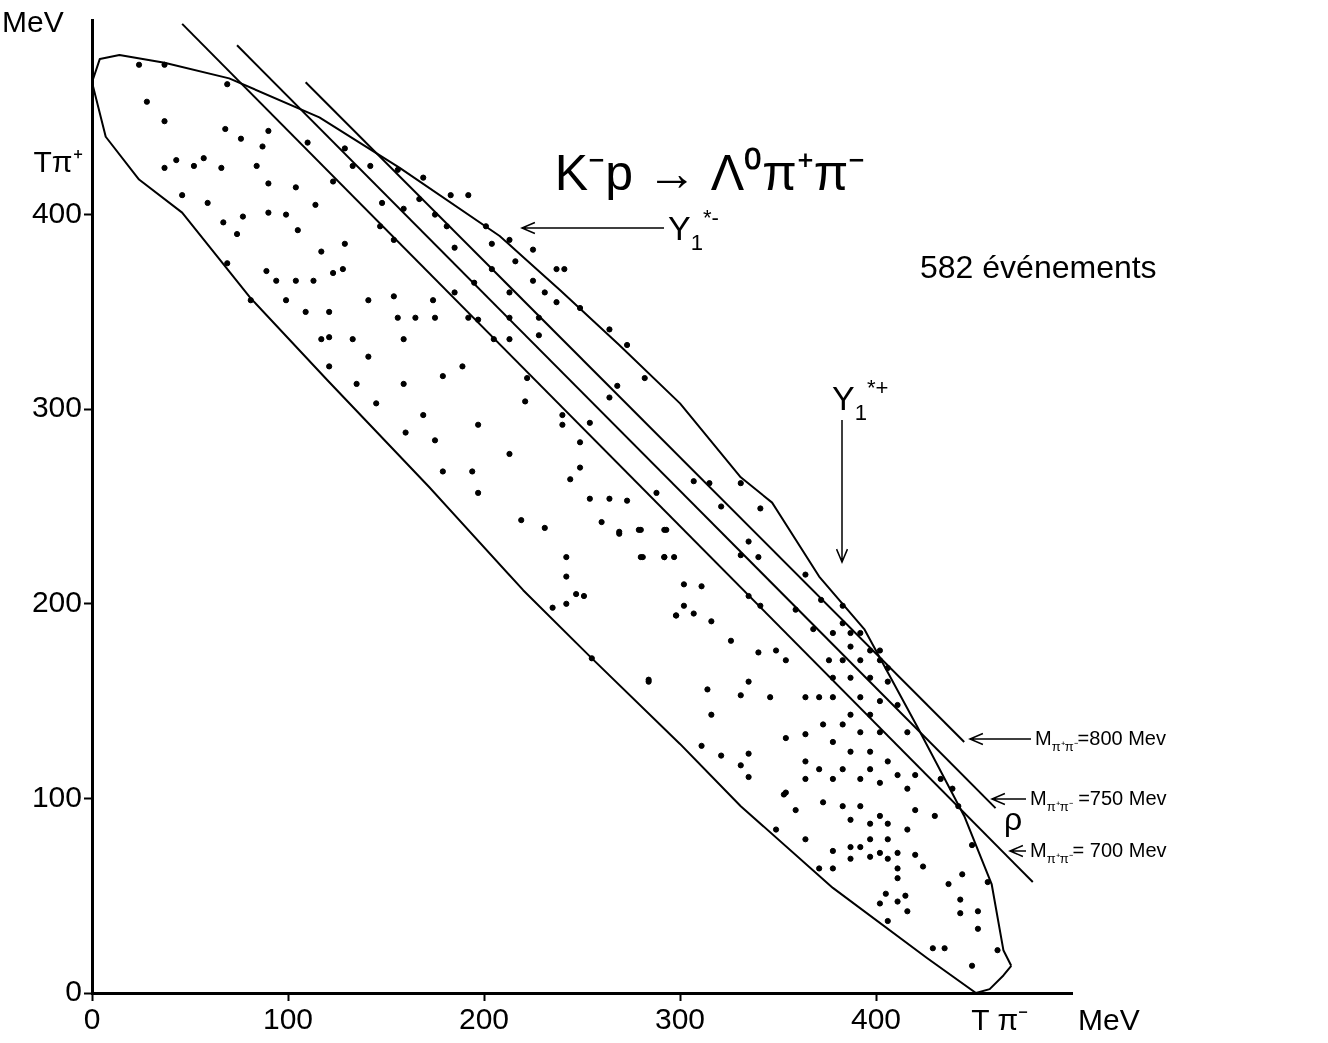 Image resolution: width=1328 pixels, height=1043 pixels. Describe the element at coordinates (1000, 1019) in the screenshot. I see `x-axis-title: T π⁻` at that location.